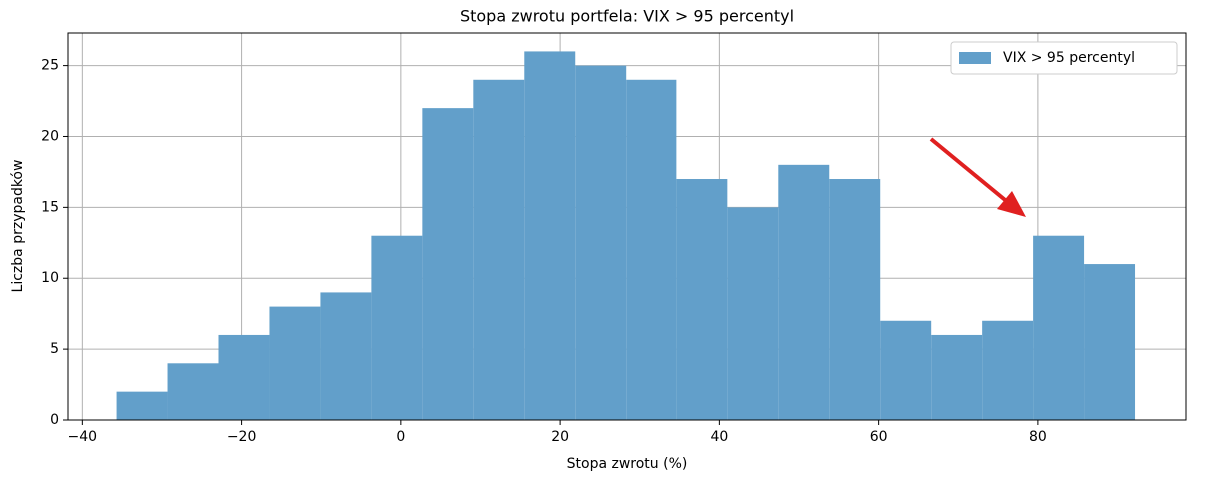  Describe the element at coordinates (1038, 437) in the screenshot. I see `x-tick-label: 80` at that location.